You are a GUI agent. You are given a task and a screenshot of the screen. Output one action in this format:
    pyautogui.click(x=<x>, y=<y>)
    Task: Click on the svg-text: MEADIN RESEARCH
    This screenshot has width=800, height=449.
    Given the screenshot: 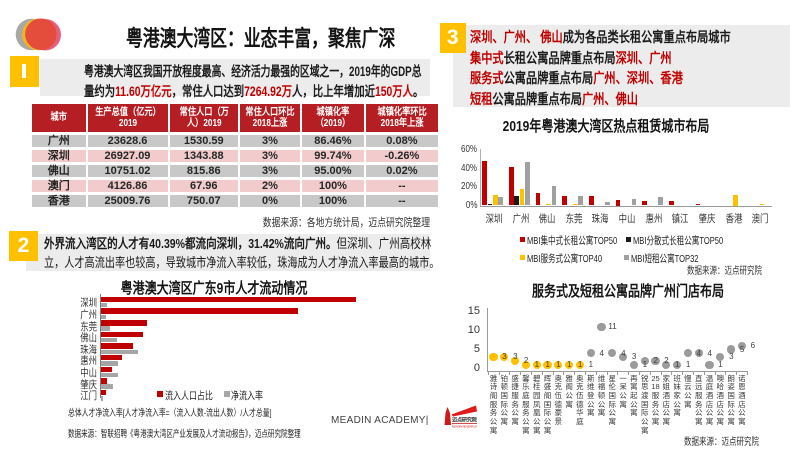 What is the action you would take?
    pyautogui.click(x=464, y=427)
    